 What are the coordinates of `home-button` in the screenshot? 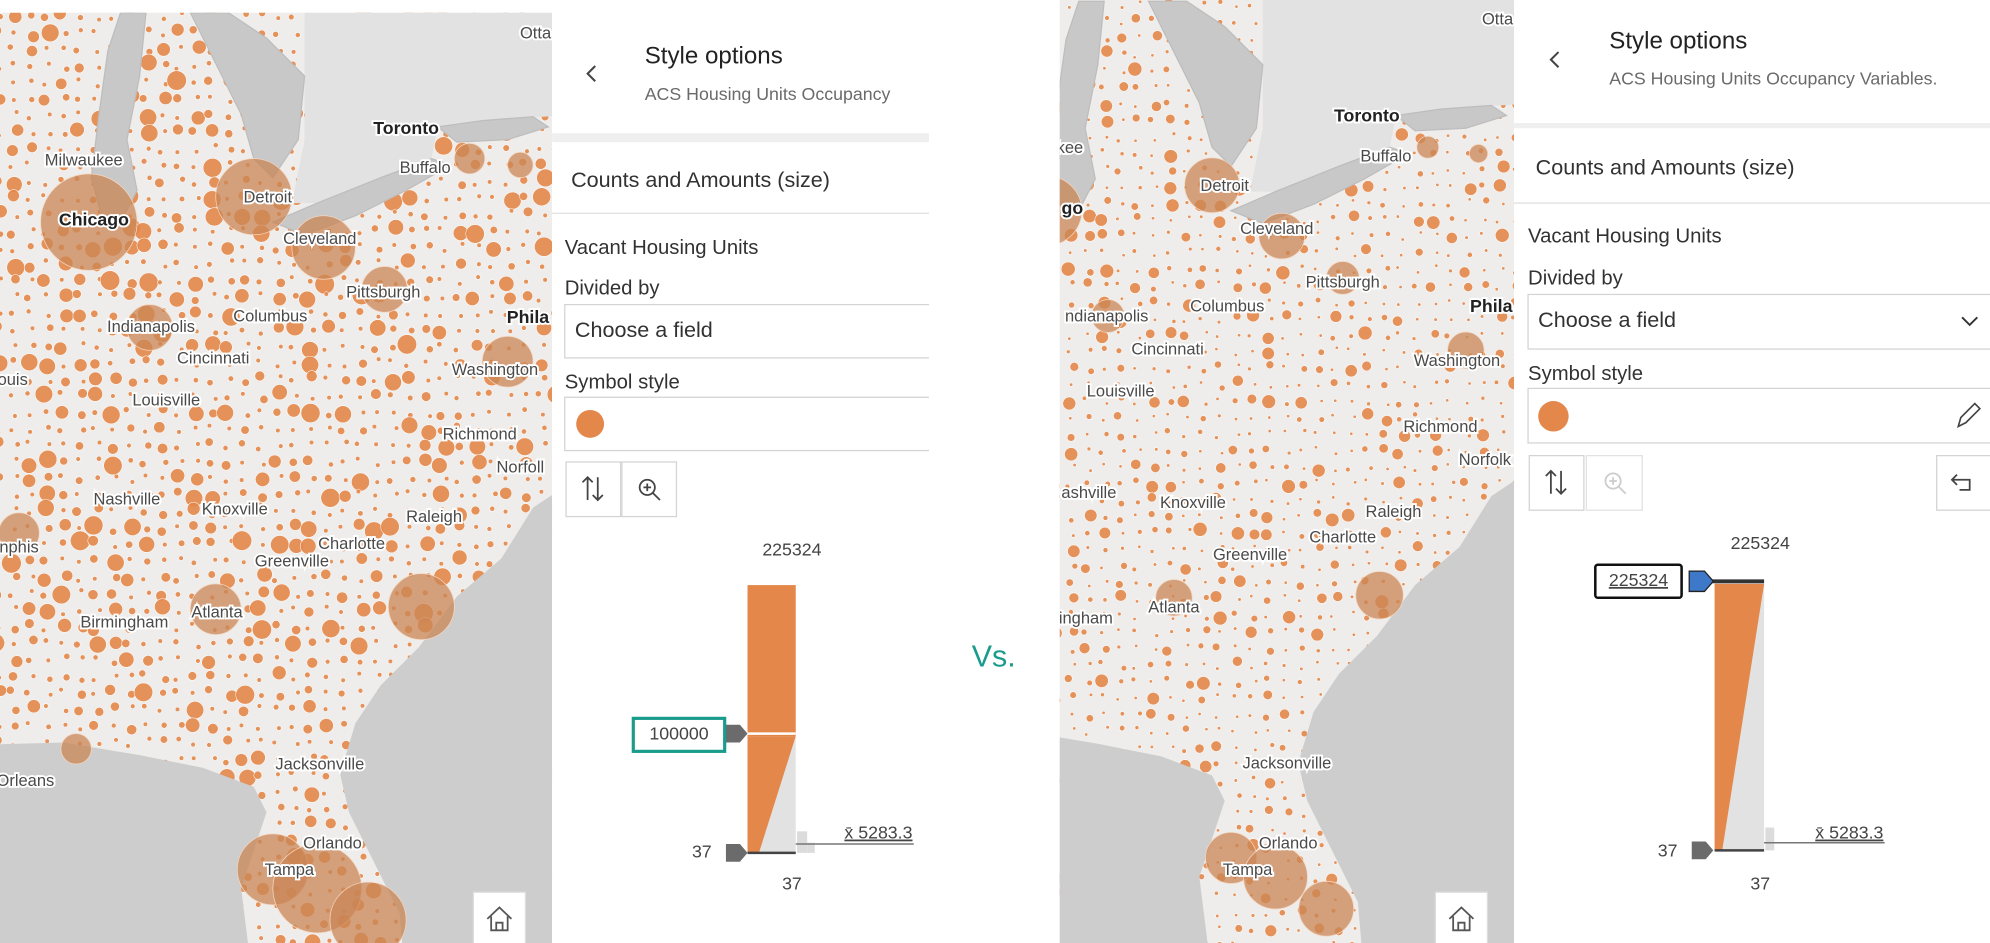 It's located at (499, 917).